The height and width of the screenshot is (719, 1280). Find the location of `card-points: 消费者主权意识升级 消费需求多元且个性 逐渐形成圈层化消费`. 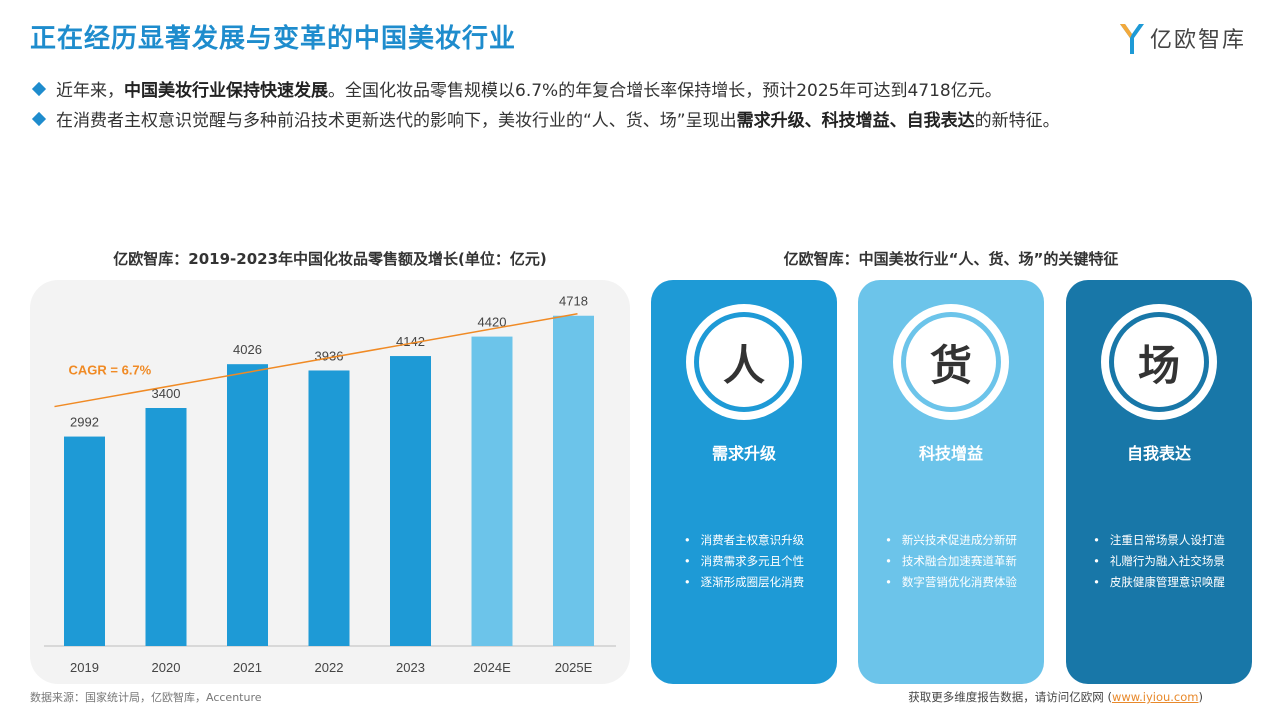

card-points: 消费者主权意识升级 消费需求多元且个性 逐渐形成圈层化消费 is located at coordinates (744, 561).